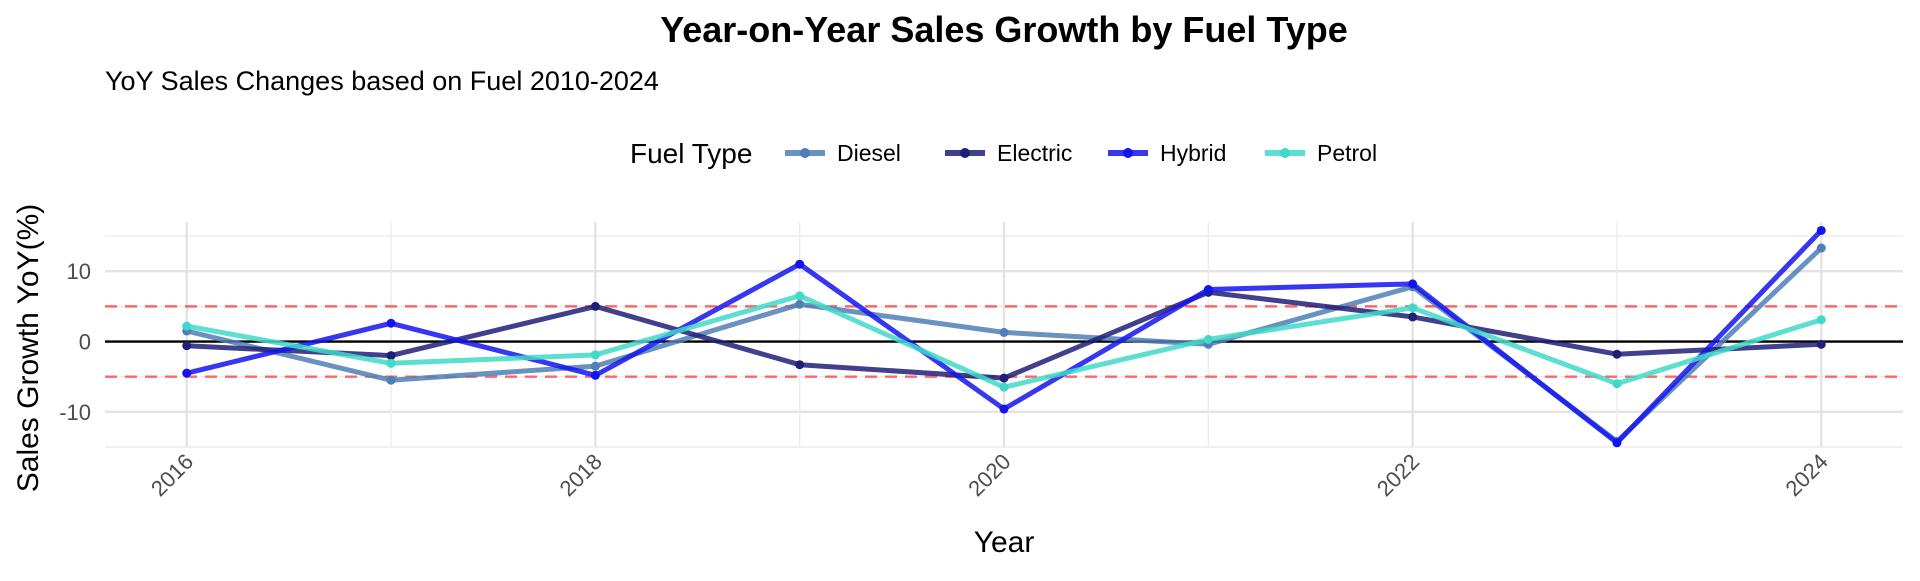 Image resolution: width=1920 pixels, height=581 pixels. Describe the element at coordinates (1347, 153) in the screenshot. I see `legend-label-petrol: Petrol` at that location.